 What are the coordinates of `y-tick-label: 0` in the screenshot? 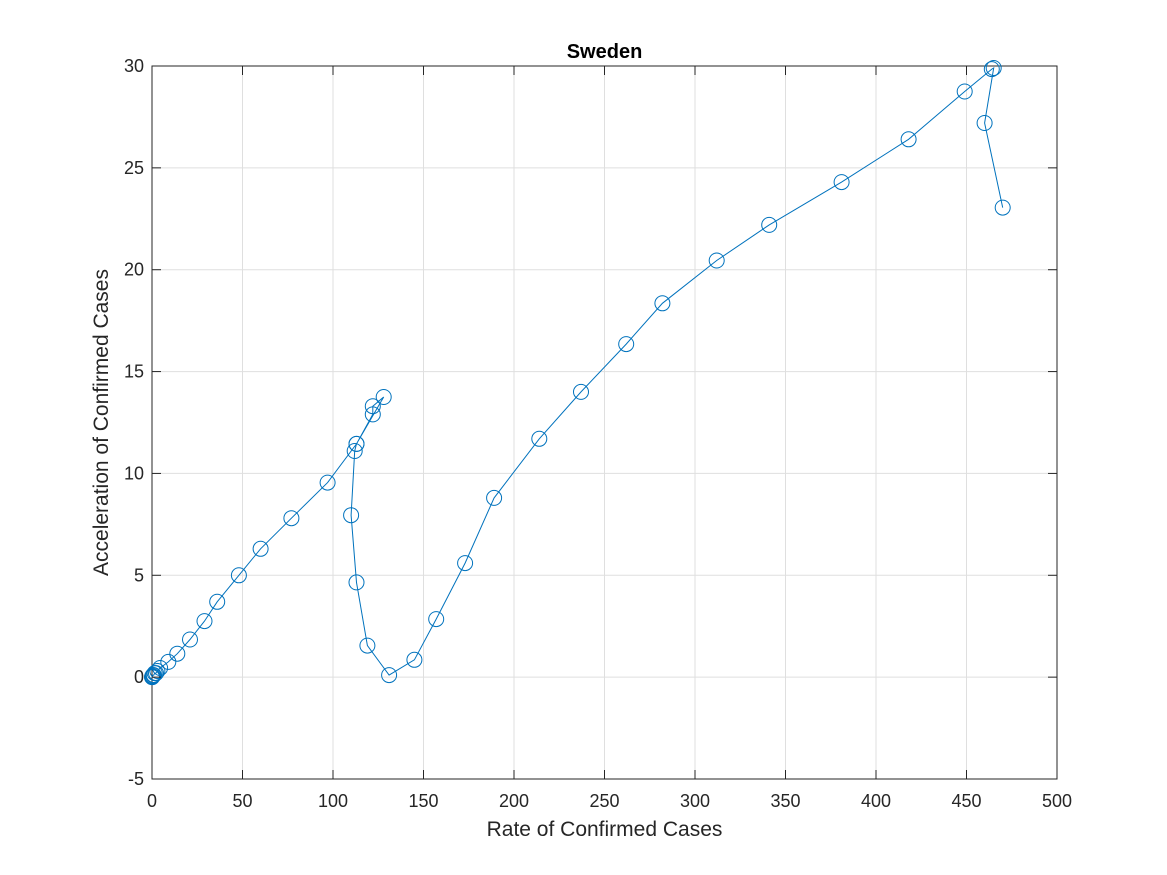 It's located at (139, 677).